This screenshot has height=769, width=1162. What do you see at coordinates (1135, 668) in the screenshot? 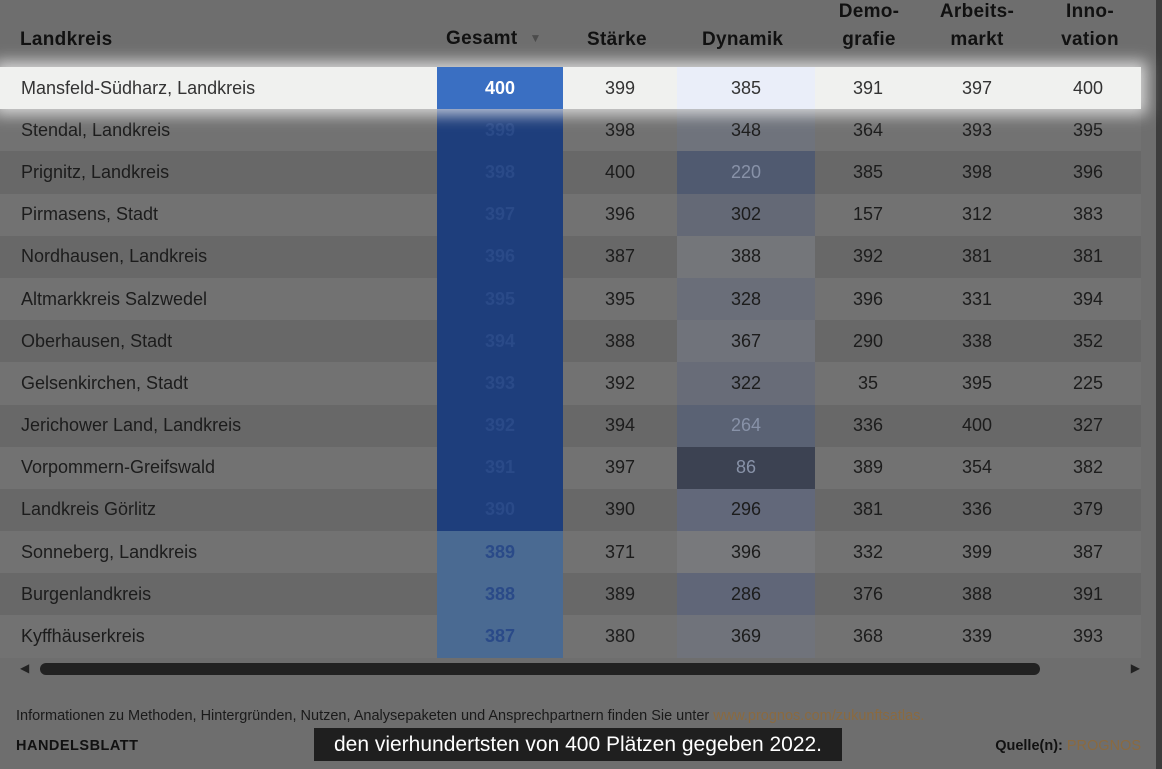
I see `scroll-right-arrow-icon: ▶` at bounding box center [1135, 668].